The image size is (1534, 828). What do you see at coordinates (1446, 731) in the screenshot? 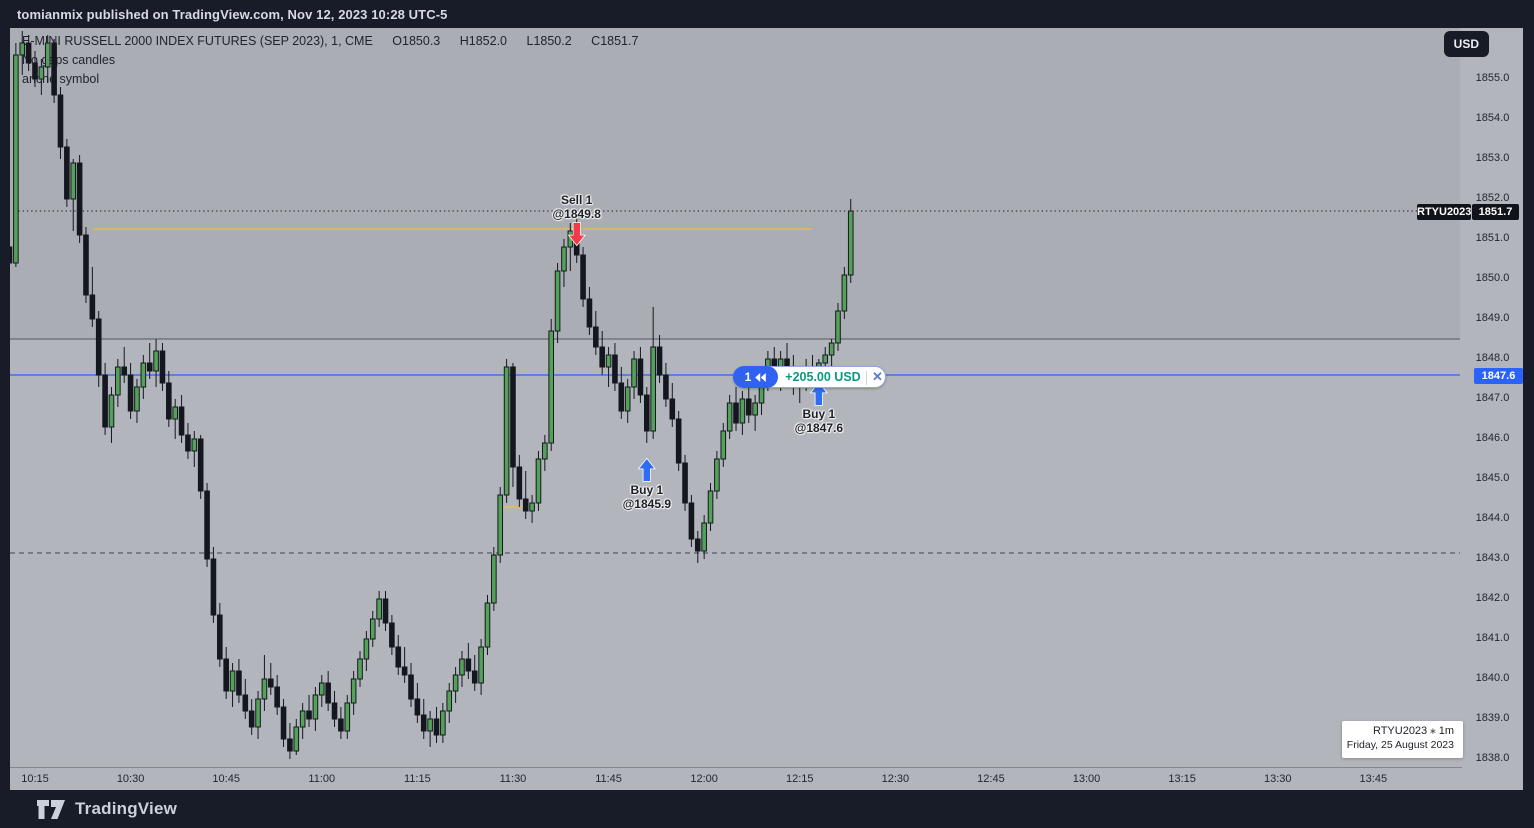
I see `tooltip-interval: 1m` at bounding box center [1446, 731].